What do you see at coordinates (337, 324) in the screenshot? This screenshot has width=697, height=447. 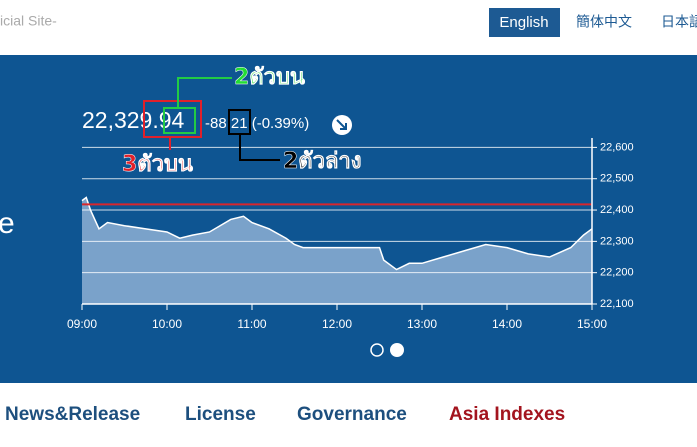 I see `x-tick-label: 12:00` at bounding box center [337, 324].